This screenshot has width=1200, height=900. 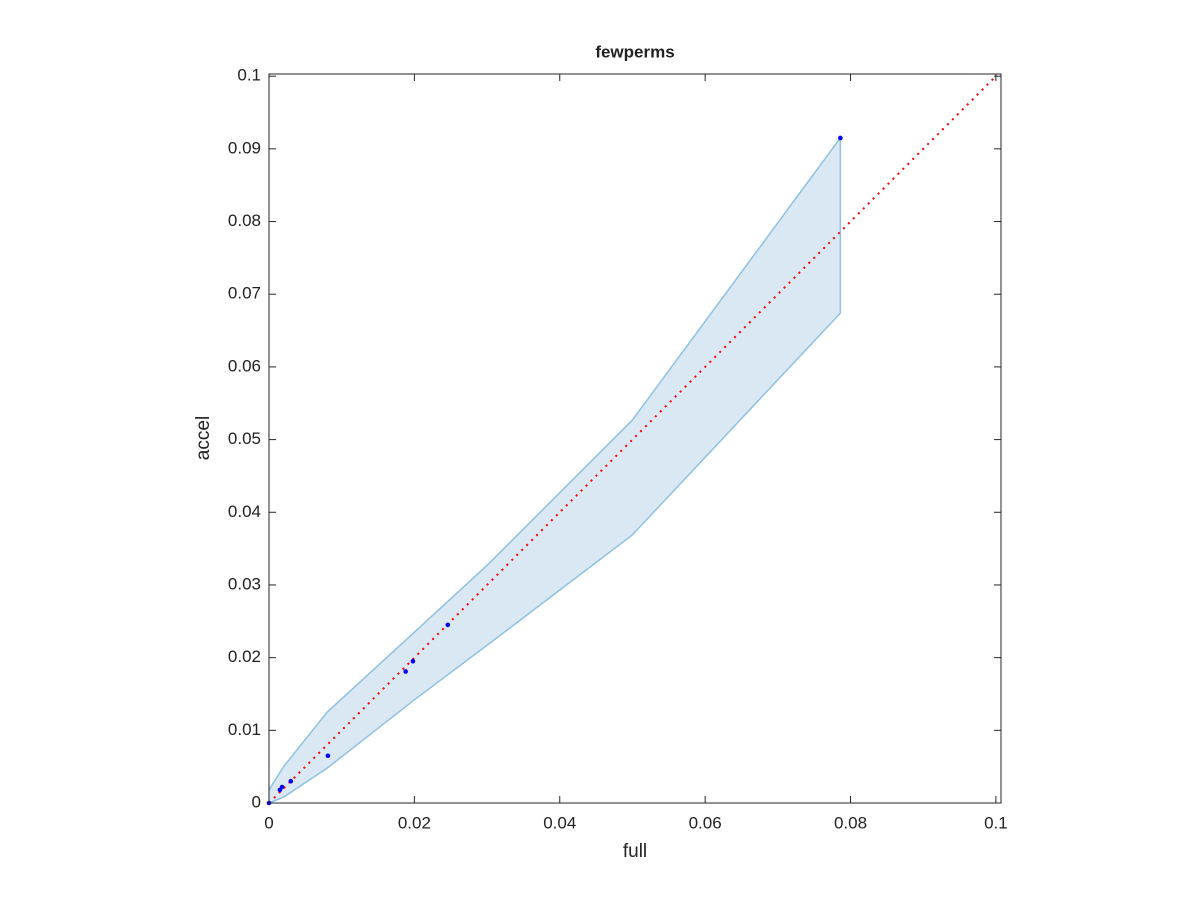 What do you see at coordinates (559, 822) in the screenshot?
I see `x-tick-label: 0.04` at bounding box center [559, 822].